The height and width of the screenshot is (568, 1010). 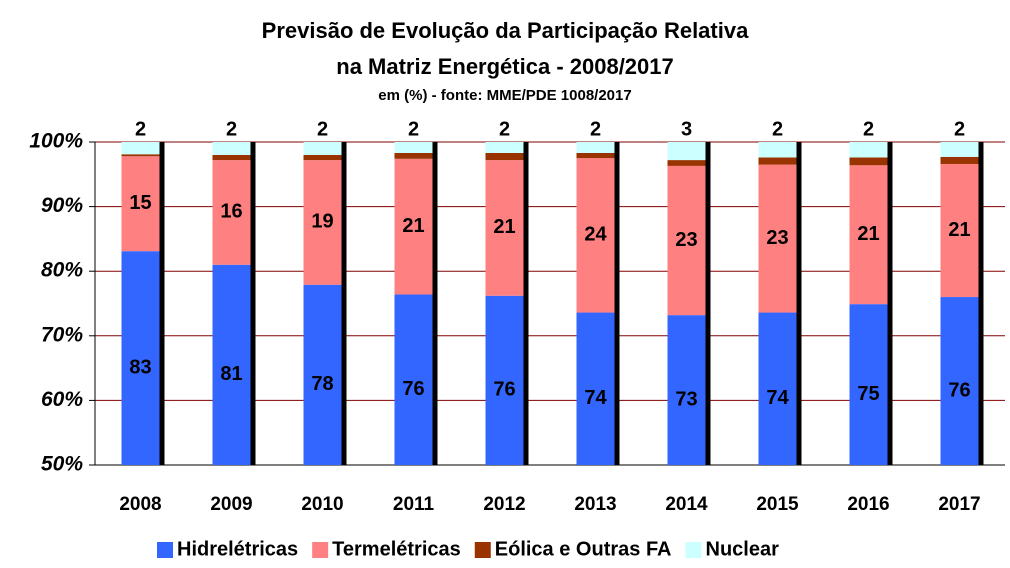 What do you see at coordinates (959, 504) in the screenshot?
I see `x-tick-label: 2017` at bounding box center [959, 504].